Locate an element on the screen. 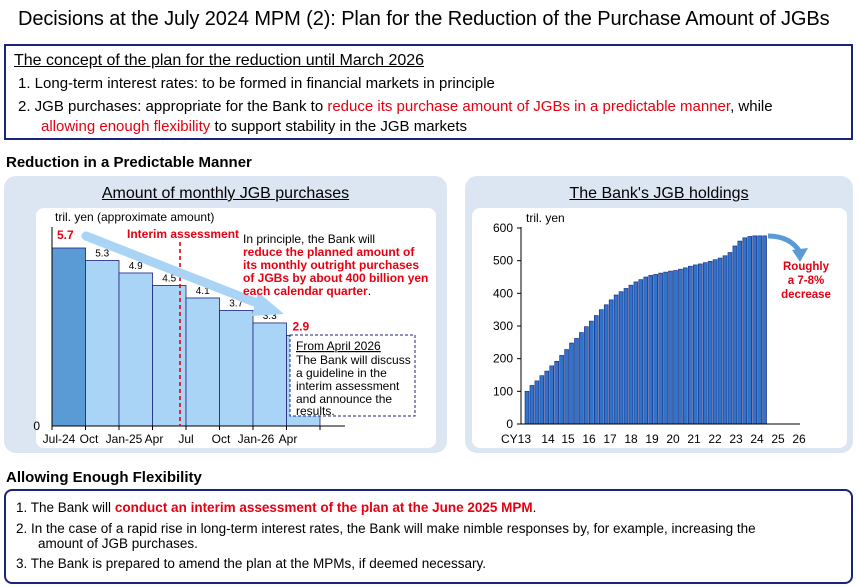 The image size is (858, 587). left-xlabel-group: Jul-24 Oct Jan-25 Apr Jul Oct Jan-26 Apr is located at coordinates (170, 439).